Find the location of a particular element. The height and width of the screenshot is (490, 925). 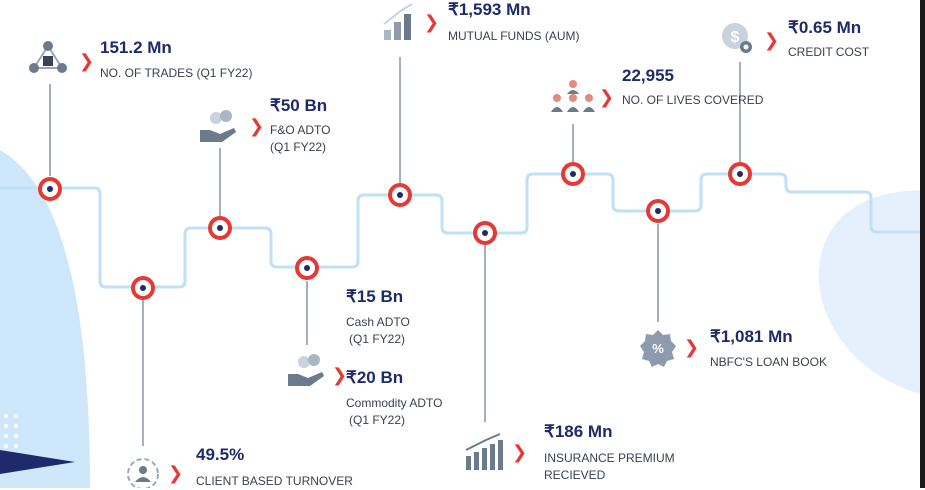

metric-nbfc: ₹1,081 Mn NBFC'S LOAN BOOK is located at coordinates (768, 349).